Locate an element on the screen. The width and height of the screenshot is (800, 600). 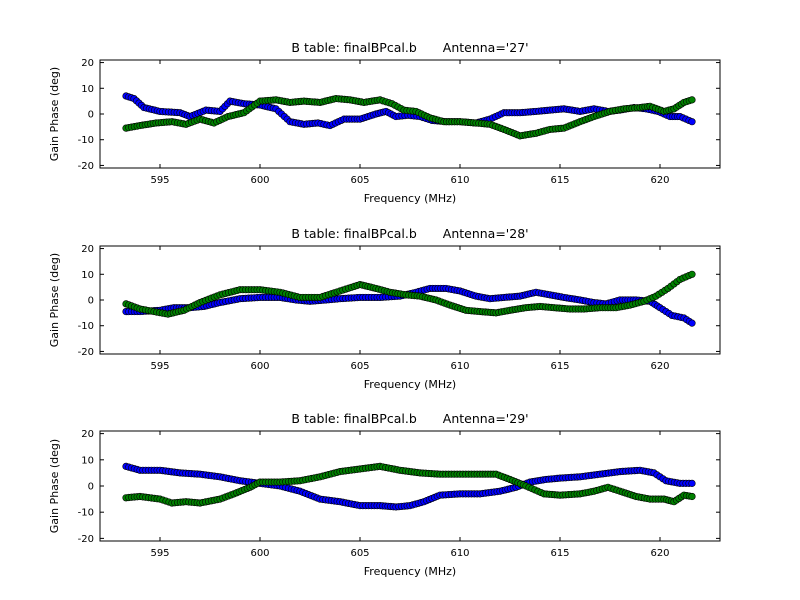
chart-title-antenna: Antenna='28' is located at coordinates (486, 233).